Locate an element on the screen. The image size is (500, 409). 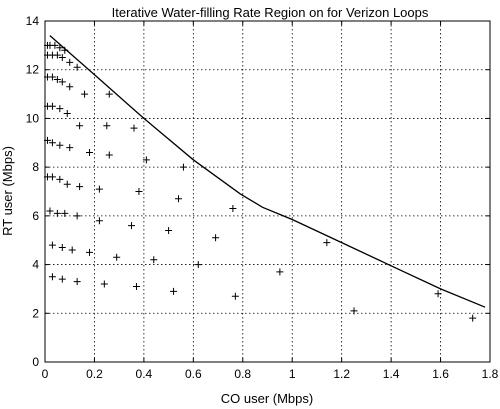
y-tick-label: 4 is located at coordinates (35, 265).